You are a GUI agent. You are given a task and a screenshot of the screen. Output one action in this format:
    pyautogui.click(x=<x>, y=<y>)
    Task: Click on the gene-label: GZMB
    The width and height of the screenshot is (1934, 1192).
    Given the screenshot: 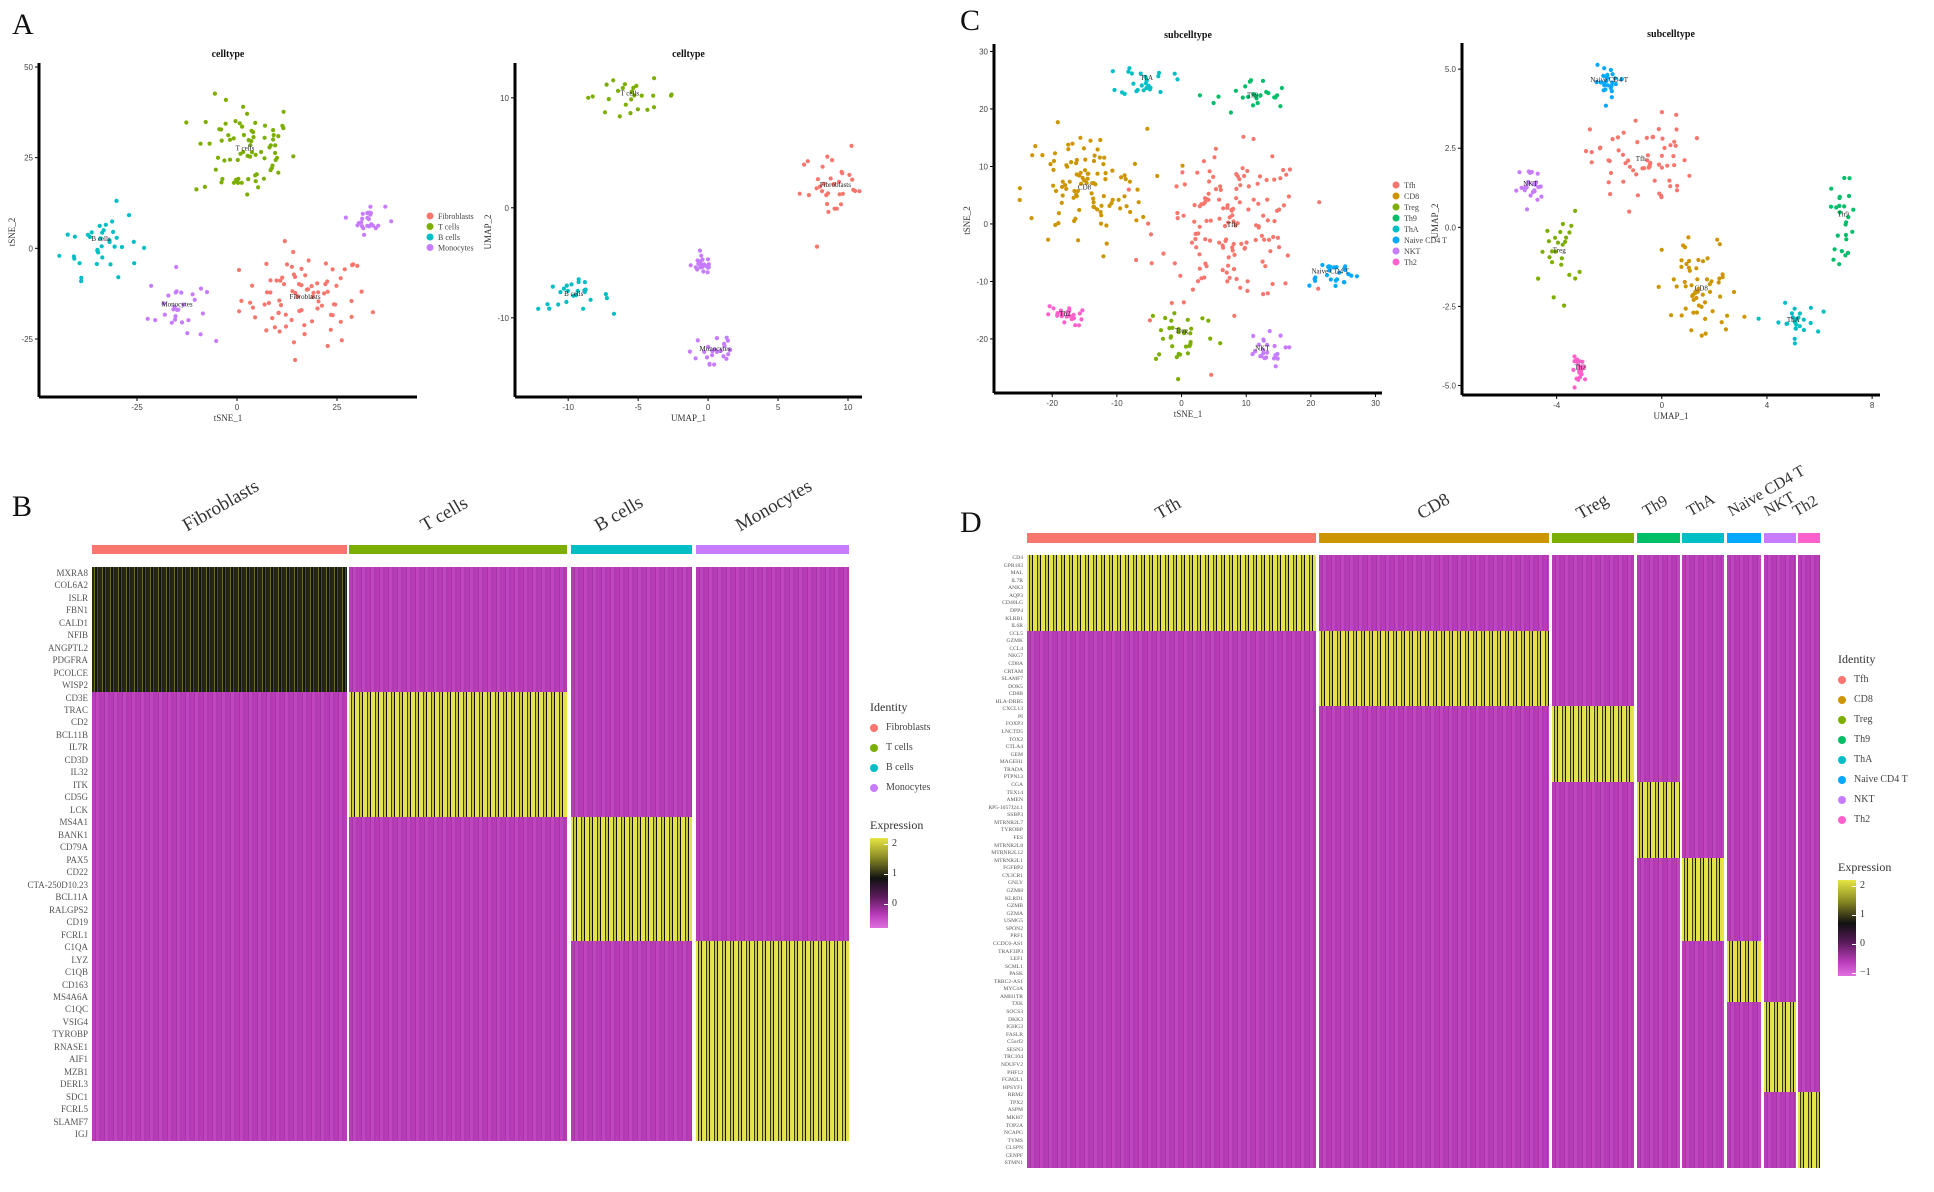 What is the action you would take?
    pyautogui.click(x=1014, y=906)
    